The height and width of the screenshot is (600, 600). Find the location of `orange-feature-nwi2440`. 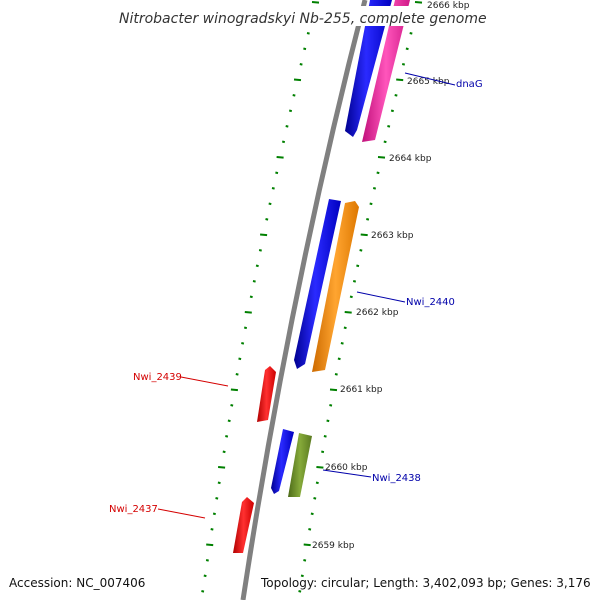

orange-feature-nwi2440 is located at coordinates (335, 286).